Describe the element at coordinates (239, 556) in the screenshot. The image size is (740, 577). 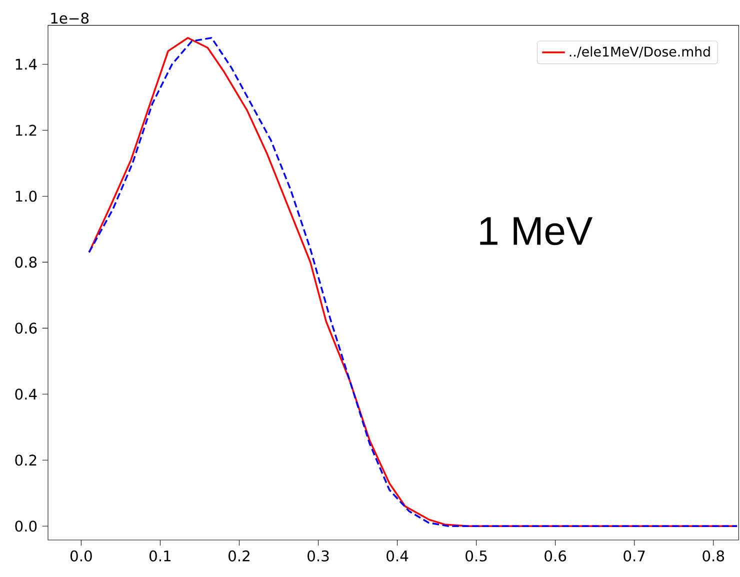
I see `x-tick-label: 0.2` at that location.